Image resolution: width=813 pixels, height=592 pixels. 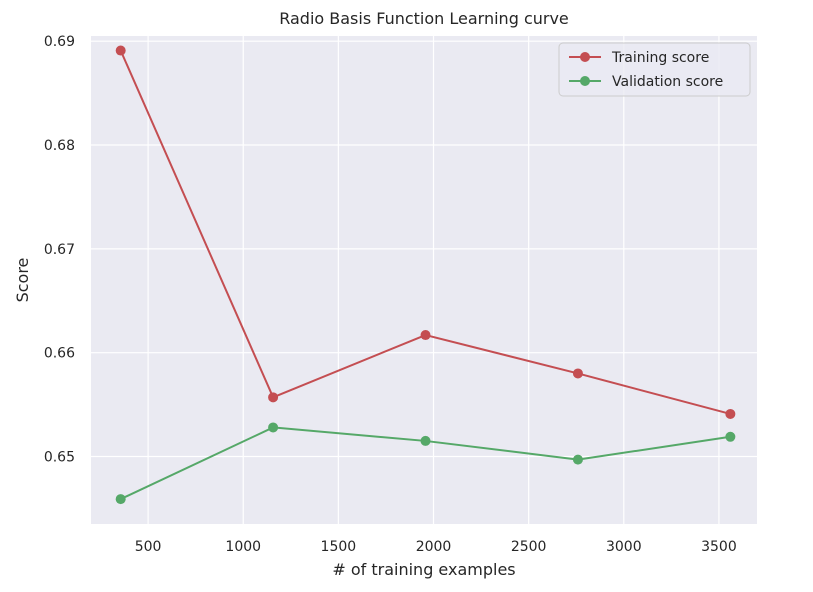 I want to click on x-tick-label: 2000, so click(x=434, y=547).